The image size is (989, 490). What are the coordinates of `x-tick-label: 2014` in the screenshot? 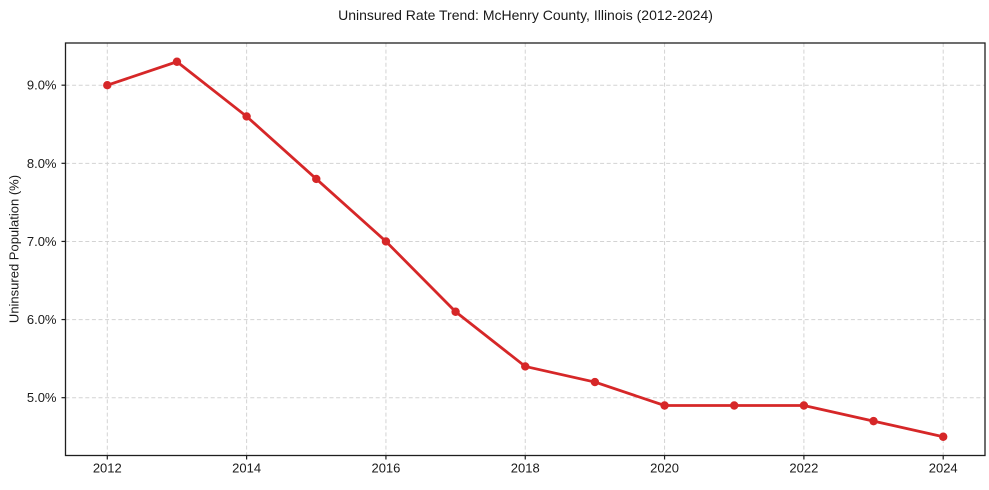 It's located at (246, 468).